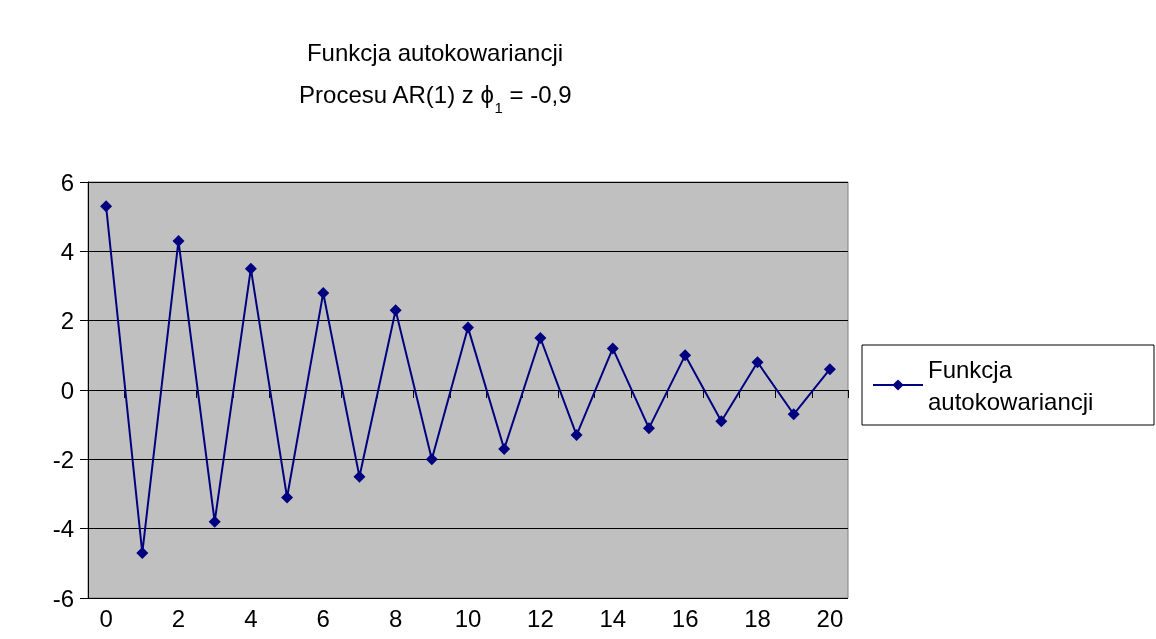 This screenshot has height=639, width=1156. Describe the element at coordinates (63, 529) in the screenshot. I see `y-tick-label: -4` at that location.